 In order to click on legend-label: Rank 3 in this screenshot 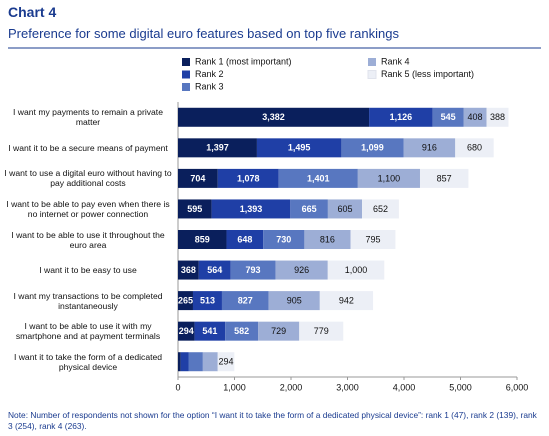, I will do `click(209, 86)`.